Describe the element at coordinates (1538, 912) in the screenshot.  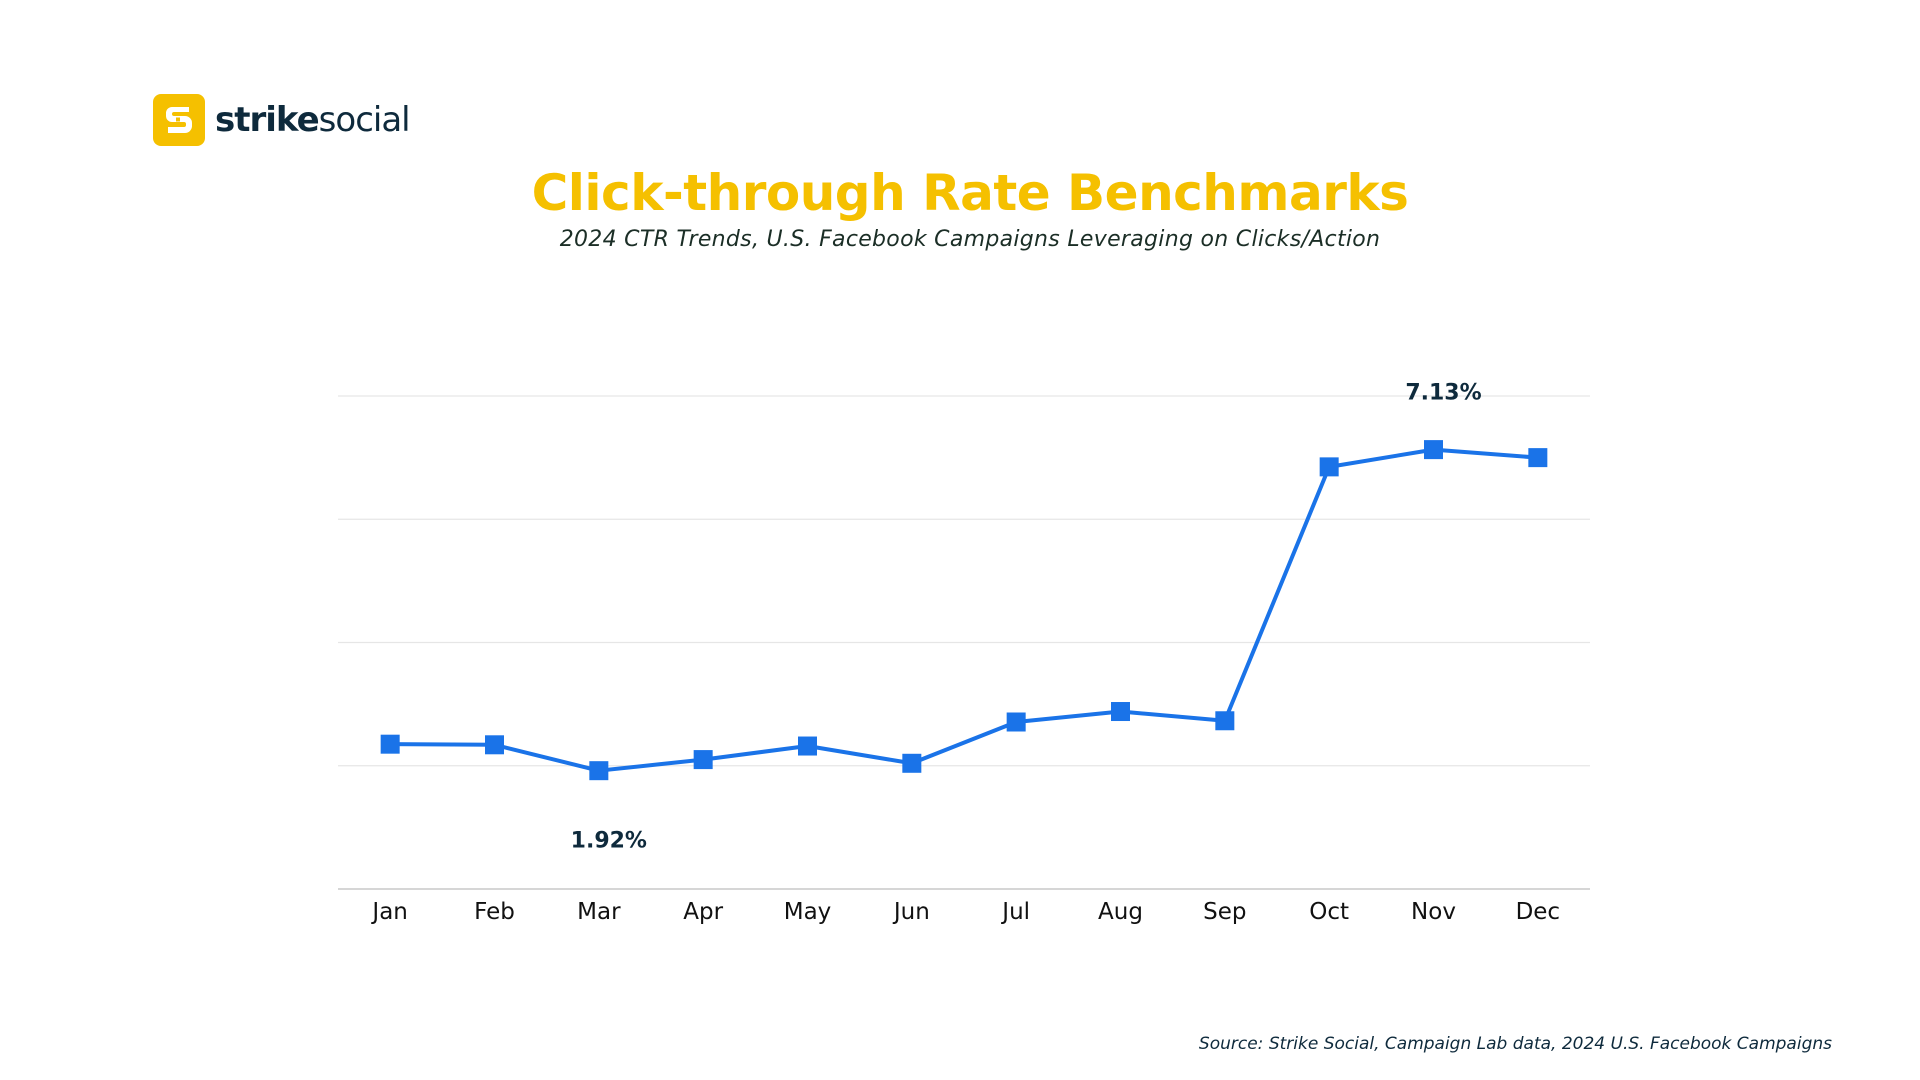
I see `x-tick-label: Dec` at that location.